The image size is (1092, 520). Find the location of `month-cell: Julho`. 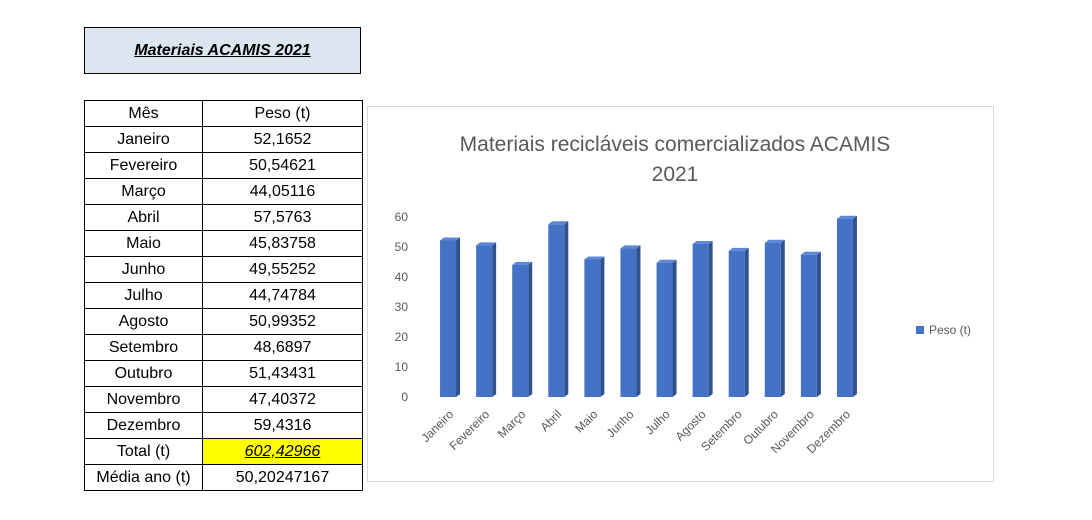

month-cell: Julho is located at coordinates (143, 295).